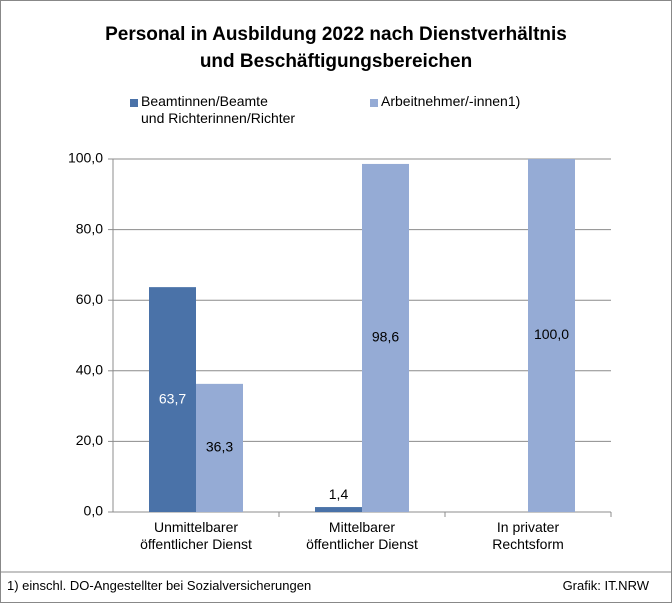 This screenshot has height=603, width=672. What do you see at coordinates (89, 299) in the screenshot?
I see `y-tick-label: 60,0` at bounding box center [89, 299].